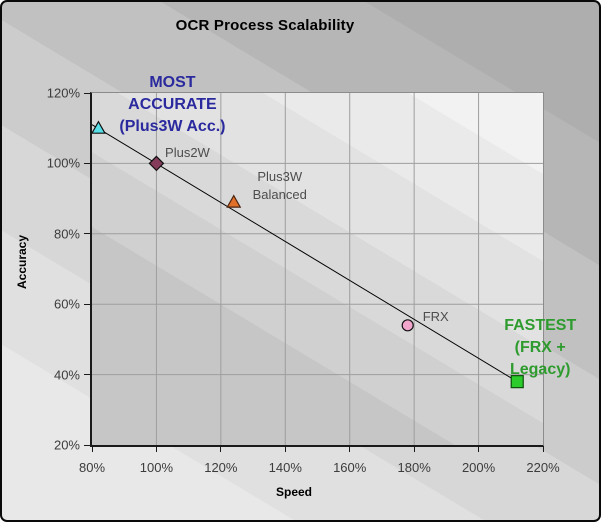  I want to click on point-label-line: (FRX +, so click(540, 347).